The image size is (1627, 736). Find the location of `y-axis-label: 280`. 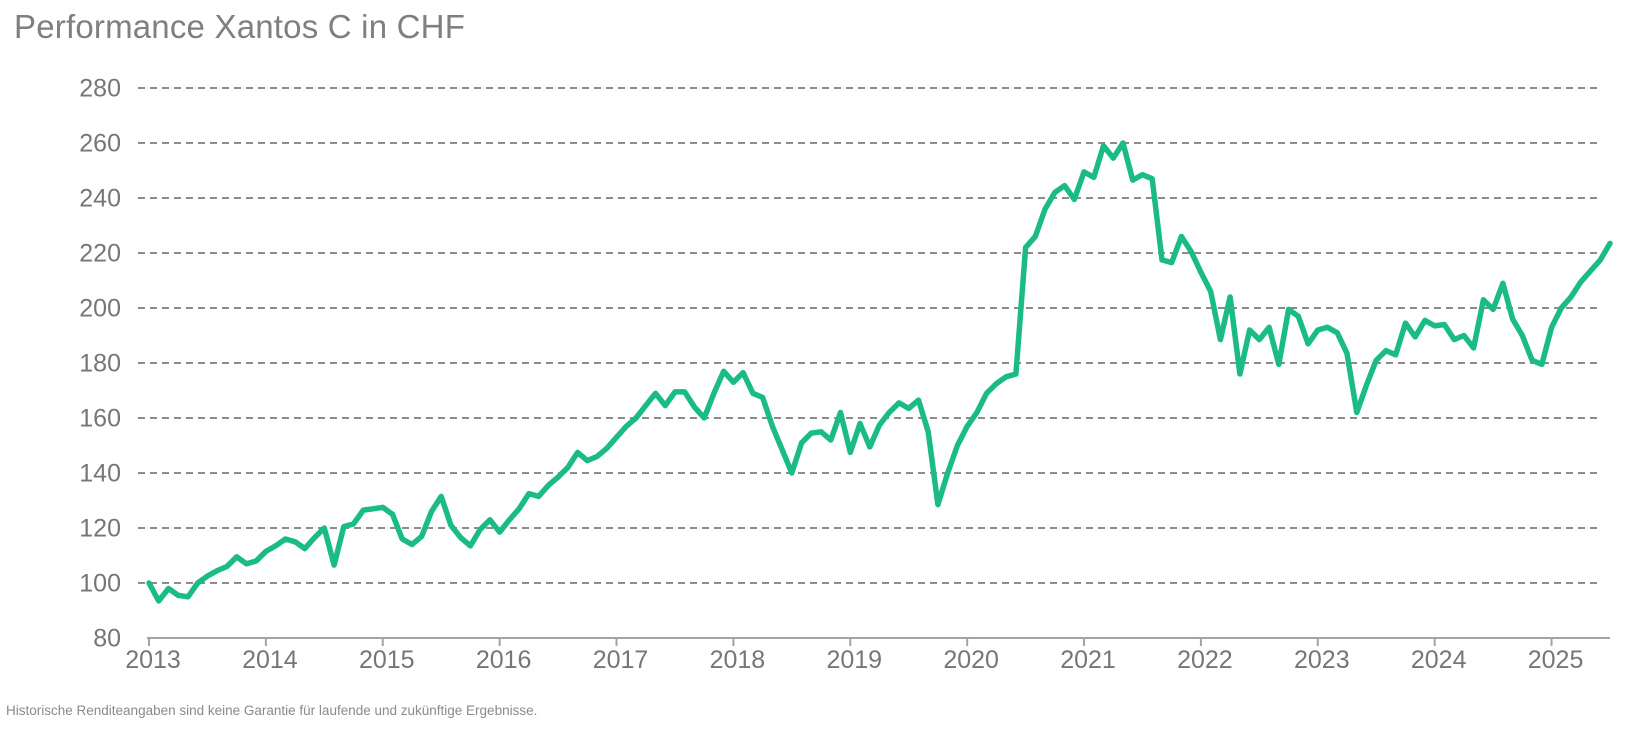

y-axis-label: 280 is located at coordinates (100, 89).